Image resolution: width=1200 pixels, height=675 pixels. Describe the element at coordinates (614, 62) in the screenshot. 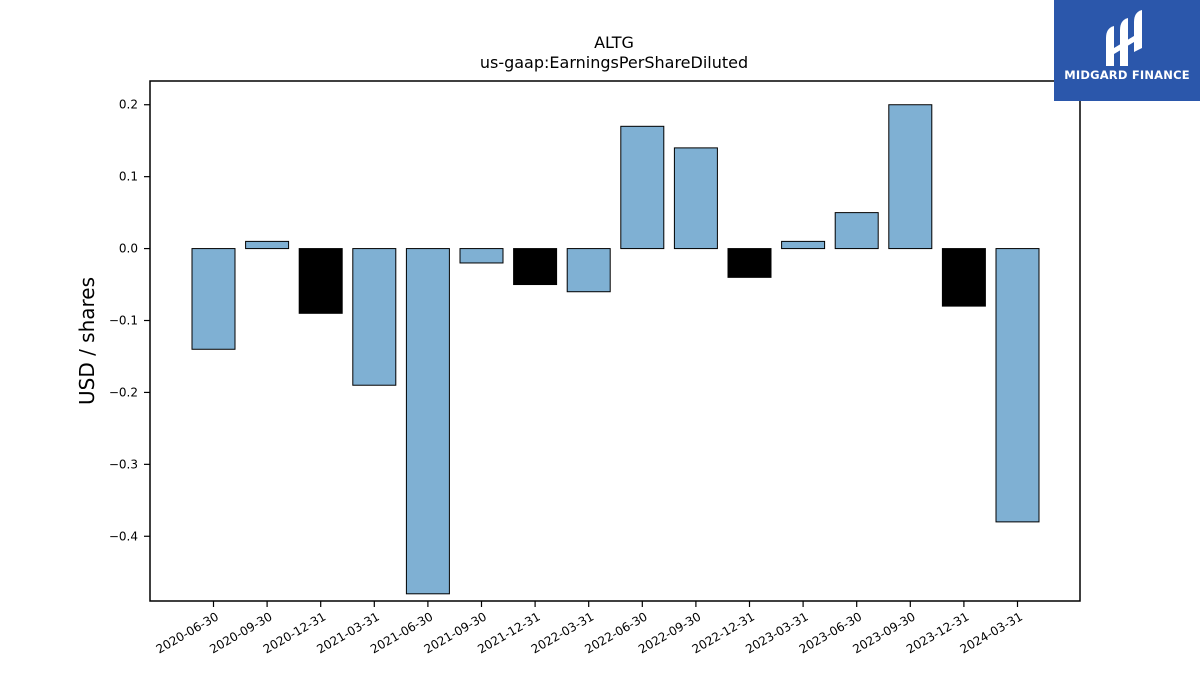

I see `chart-subtitle: us-gaap:EarningsPerShareDiluted` at that location.